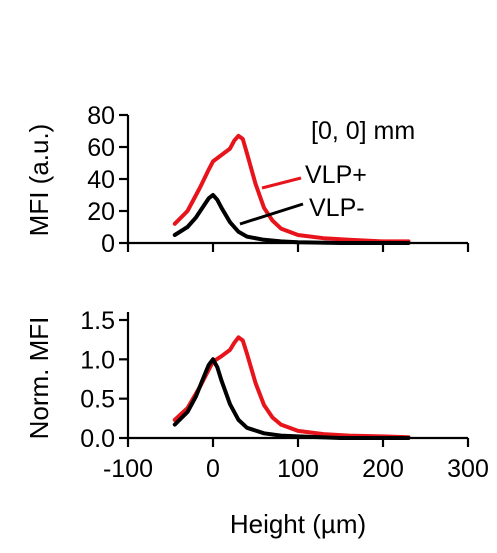 This screenshot has width=497, height=553. What do you see at coordinates (97, 439) in the screenshot?
I see `bottom-y-tick-label: 0.0` at bounding box center [97, 439].